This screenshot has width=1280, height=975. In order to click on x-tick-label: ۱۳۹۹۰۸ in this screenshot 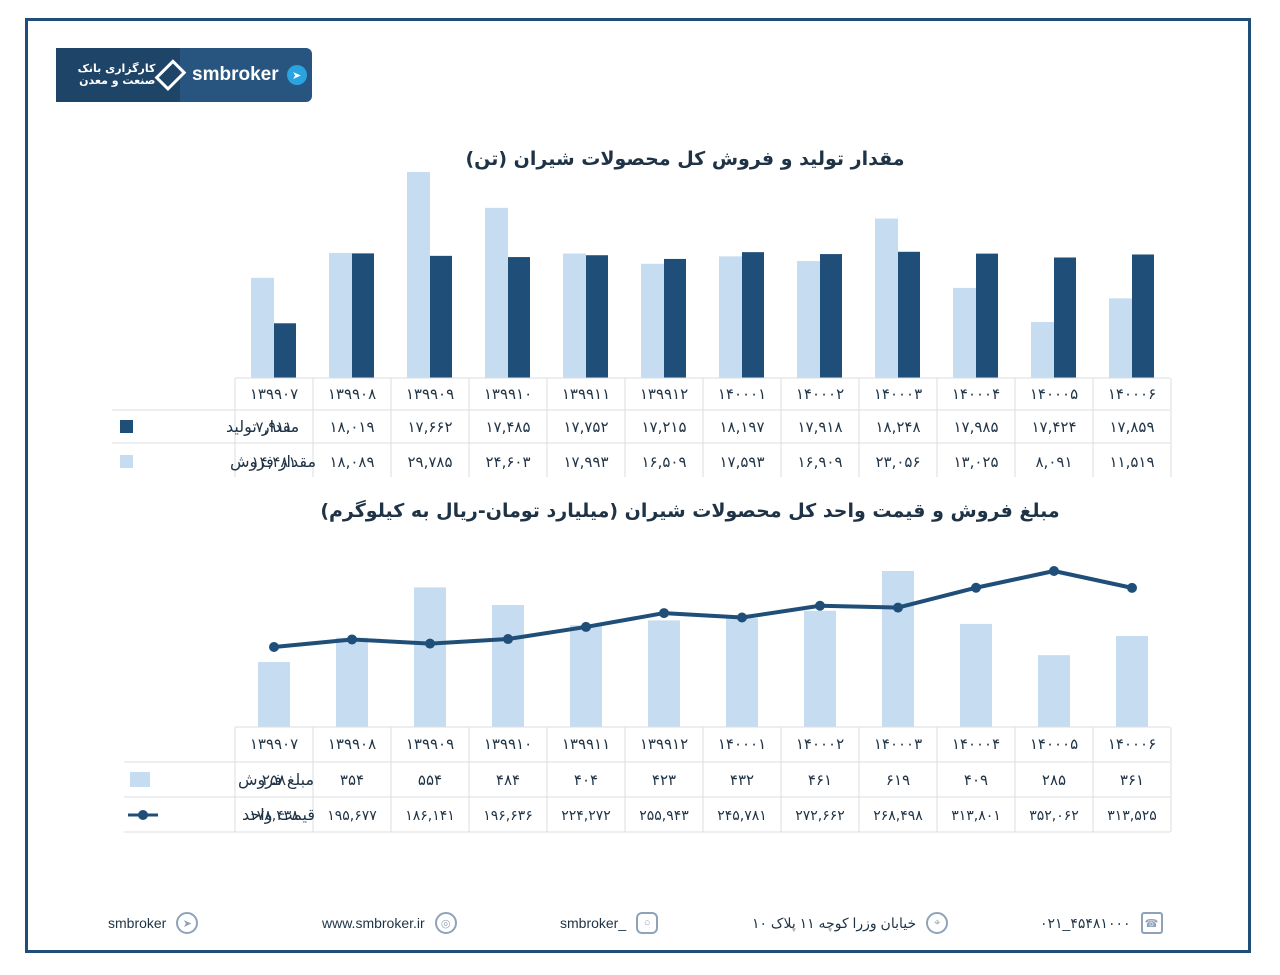, I will do `click(352, 394)`.